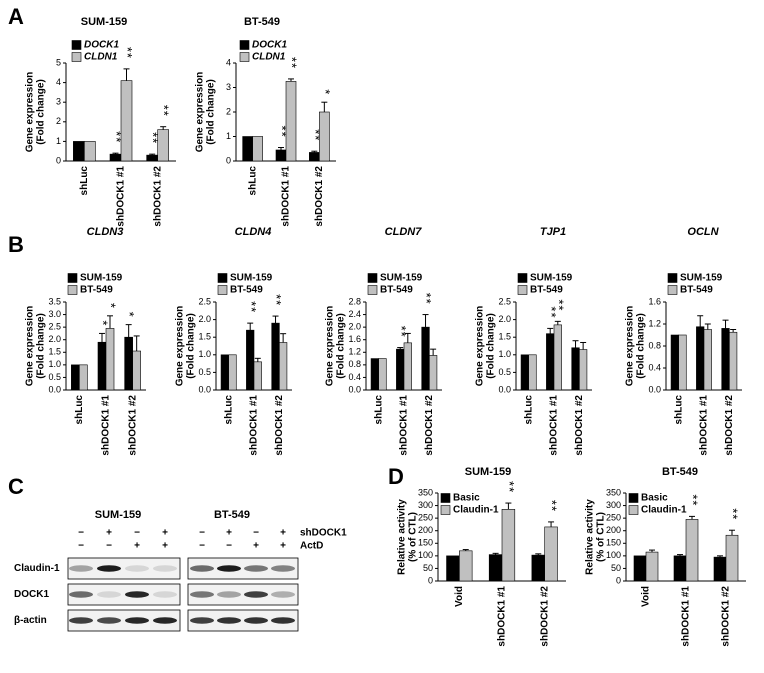 The width and height of the screenshot is (764, 673). What do you see at coordinates (654, 301) in the screenshot?
I see `y-tick-label: 1.6` at bounding box center [654, 301].